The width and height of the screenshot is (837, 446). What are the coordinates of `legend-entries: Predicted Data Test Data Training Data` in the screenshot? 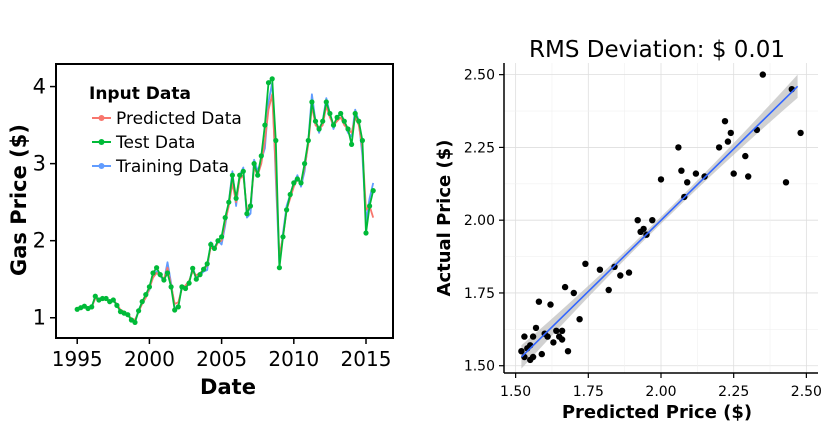 It's located at (167, 143).